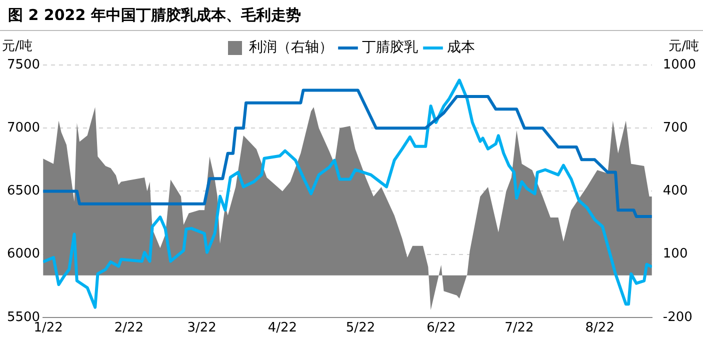  I want to click on x-tick-label: 7/22, so click(519, 328).